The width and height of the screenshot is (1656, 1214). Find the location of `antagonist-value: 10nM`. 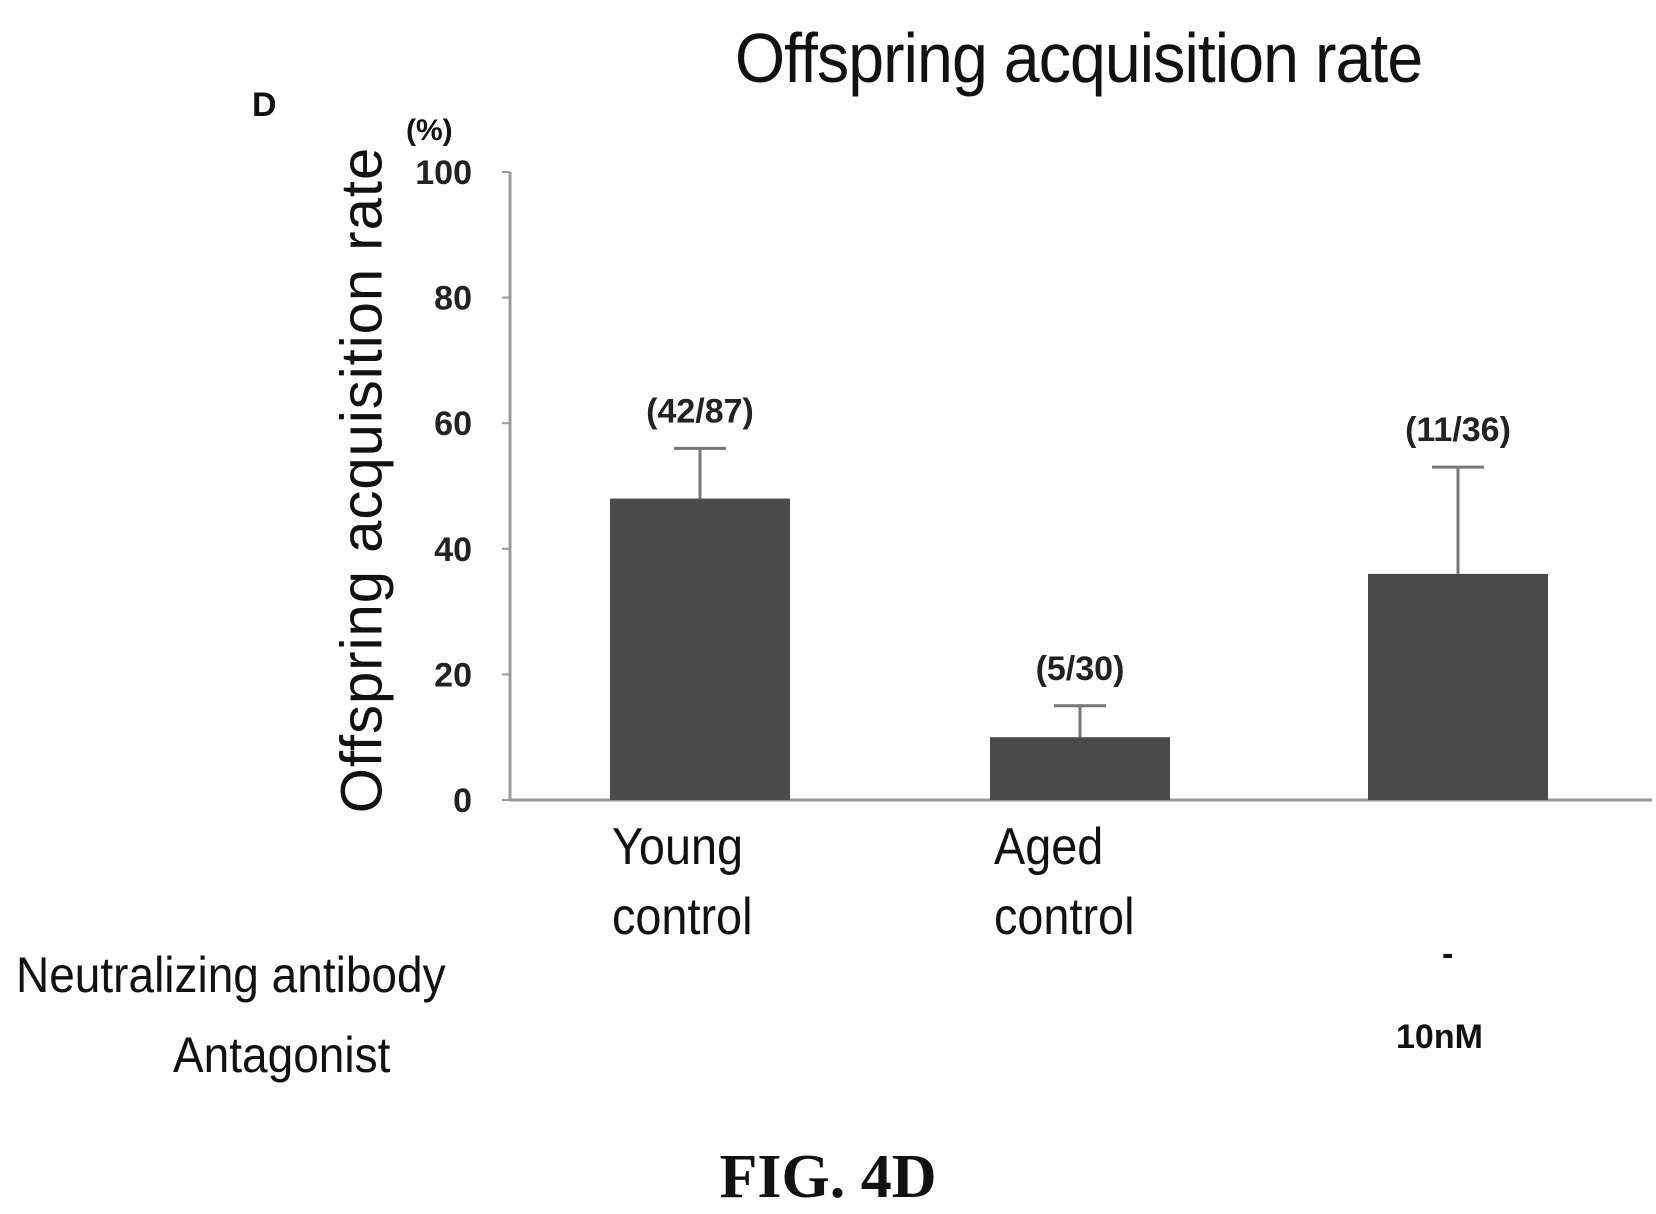

antagonist-value: 10nM is located at coordinates (1439, 1037).